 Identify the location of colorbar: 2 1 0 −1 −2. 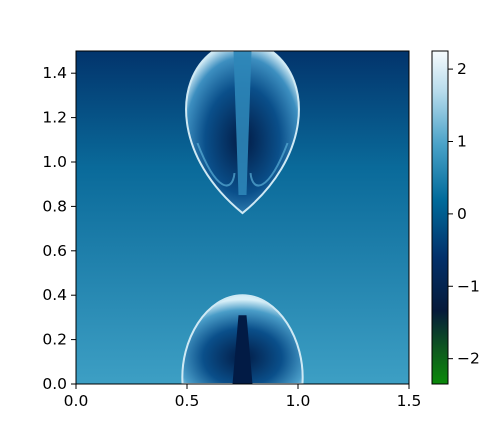
(455, 217).